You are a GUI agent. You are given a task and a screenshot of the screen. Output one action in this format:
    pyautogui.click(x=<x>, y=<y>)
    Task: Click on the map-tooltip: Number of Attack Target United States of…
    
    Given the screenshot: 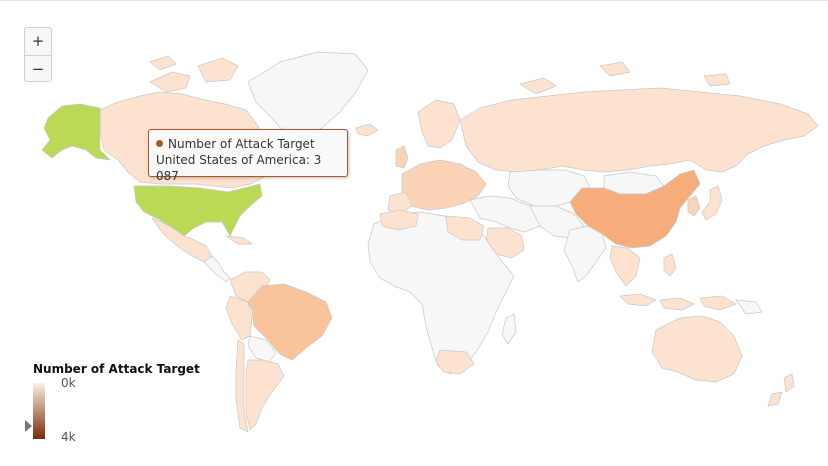 What is the action you would take?
    pyautogui.click(x=248, y=156)
    